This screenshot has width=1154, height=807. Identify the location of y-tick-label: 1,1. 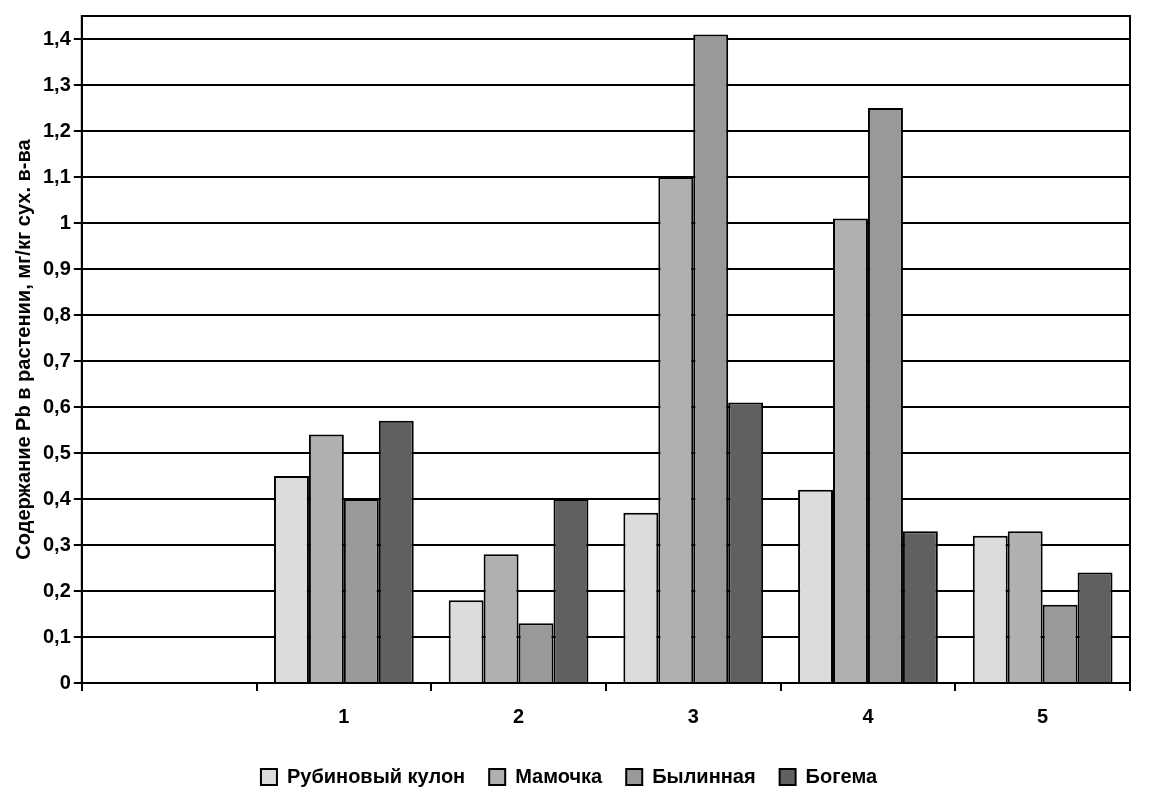
(56, 175).